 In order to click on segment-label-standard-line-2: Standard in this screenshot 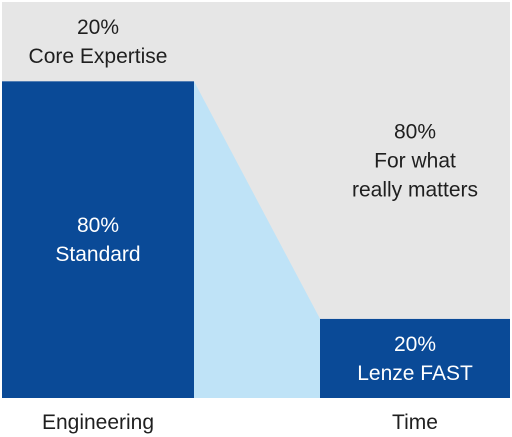, I will do `click(97, 254)`.